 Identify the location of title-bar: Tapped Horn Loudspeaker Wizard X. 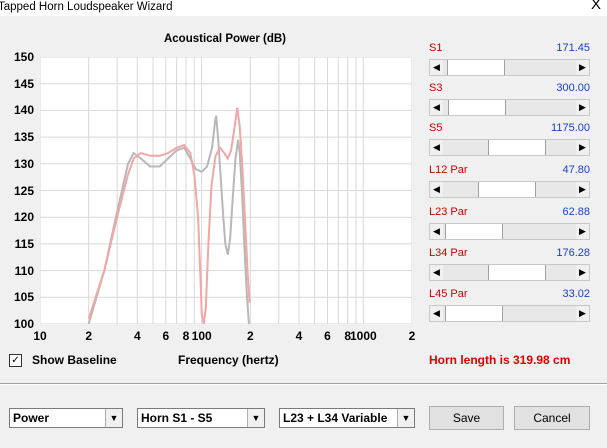
(303, 8).